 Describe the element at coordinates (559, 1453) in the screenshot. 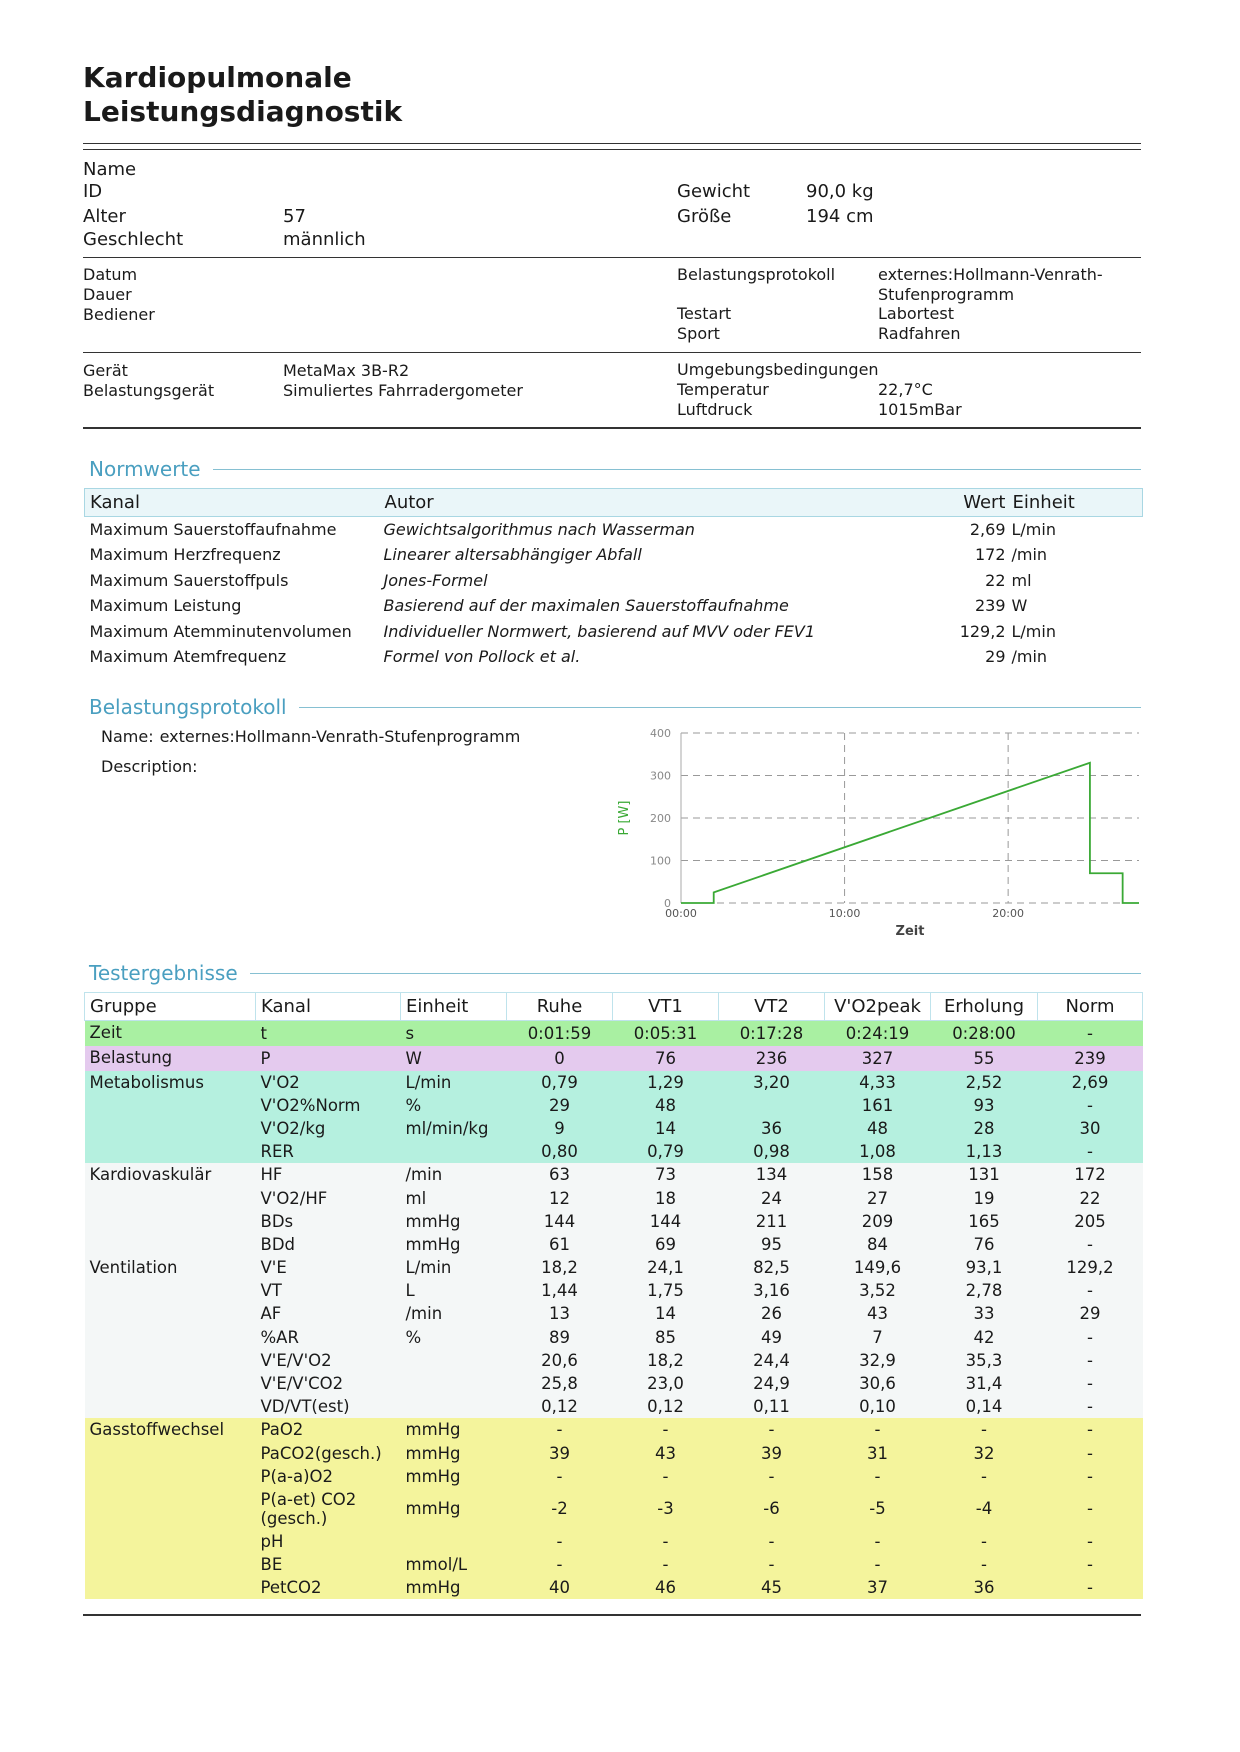

I see `cell: 39` at that location.